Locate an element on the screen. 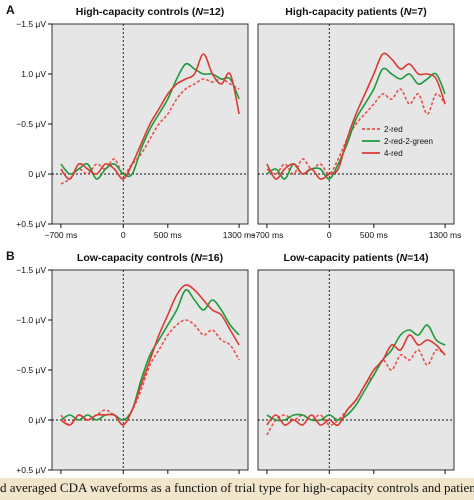  panel-title: High-capacity controls (N=12) is located at coordinates (150, 12).